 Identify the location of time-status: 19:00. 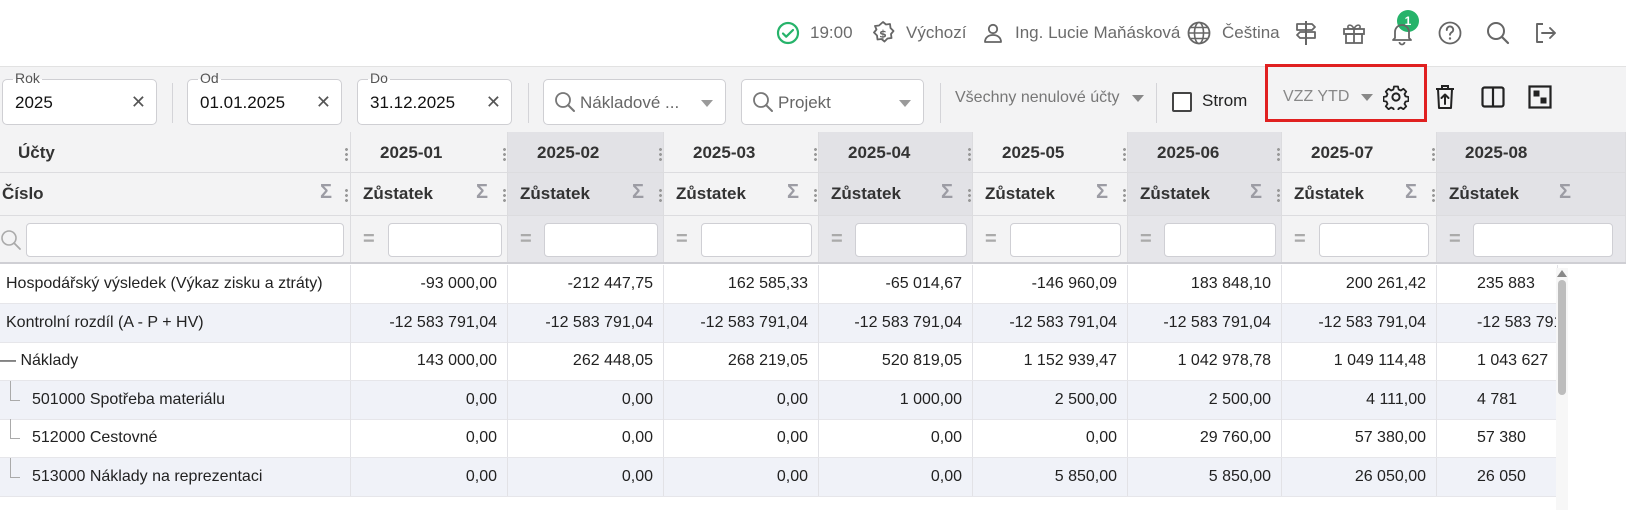
(814, 33).